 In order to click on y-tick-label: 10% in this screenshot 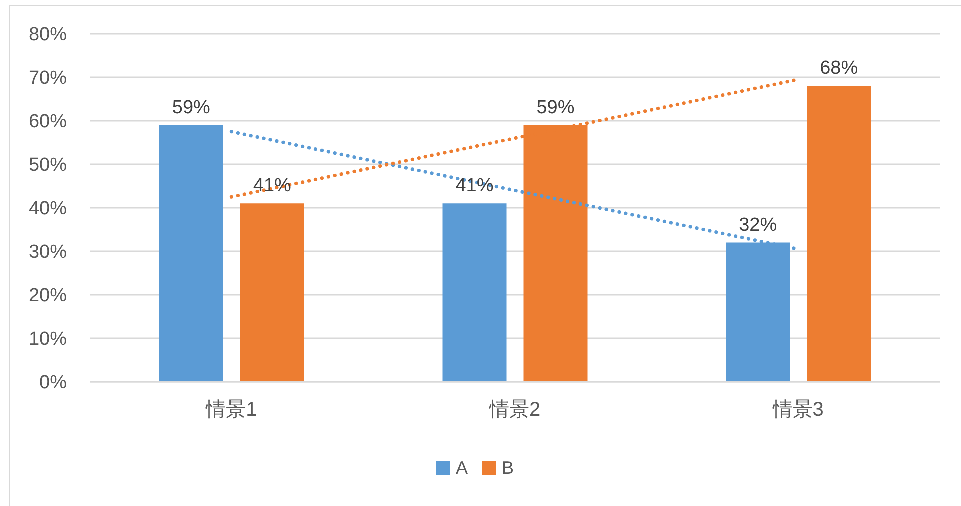, I will do `click(48, 339)`.